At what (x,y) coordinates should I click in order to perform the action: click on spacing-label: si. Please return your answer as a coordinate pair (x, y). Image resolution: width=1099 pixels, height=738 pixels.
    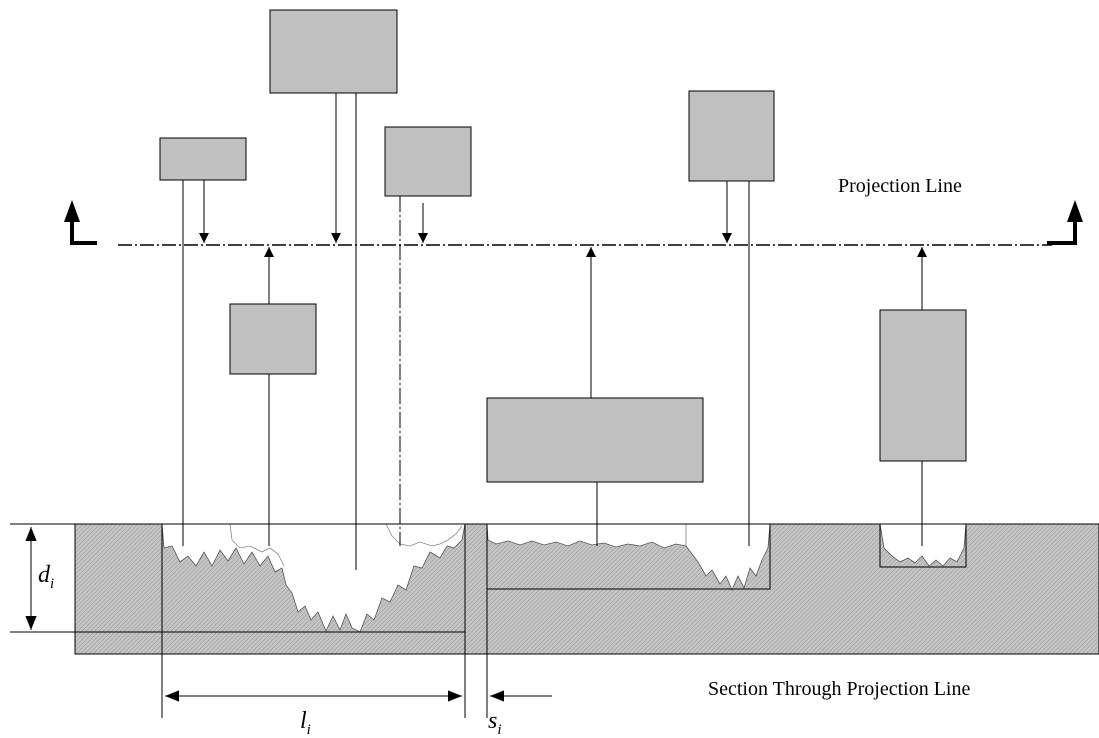
    Looking at the image, I should click on (495, 723).